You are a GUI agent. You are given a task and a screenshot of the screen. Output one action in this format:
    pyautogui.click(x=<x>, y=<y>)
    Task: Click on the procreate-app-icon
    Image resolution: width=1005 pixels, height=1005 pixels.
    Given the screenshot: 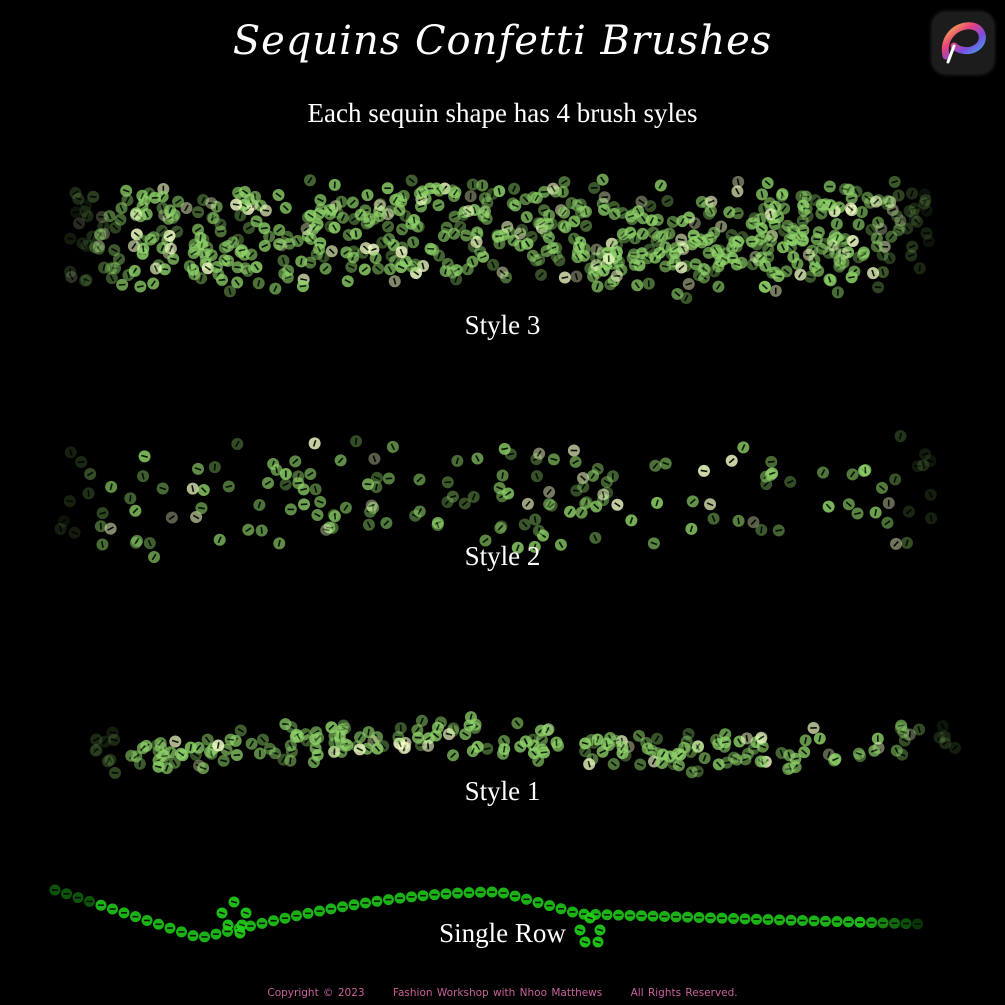 What is the action you would take?
    pyautogui.click(x=963, y=43)
    